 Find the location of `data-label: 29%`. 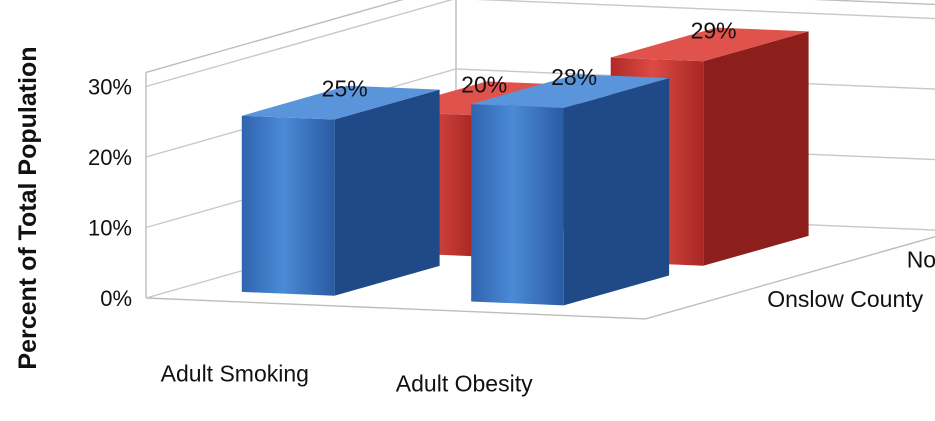

data-label: 29% is located at coordinates (714, 30).